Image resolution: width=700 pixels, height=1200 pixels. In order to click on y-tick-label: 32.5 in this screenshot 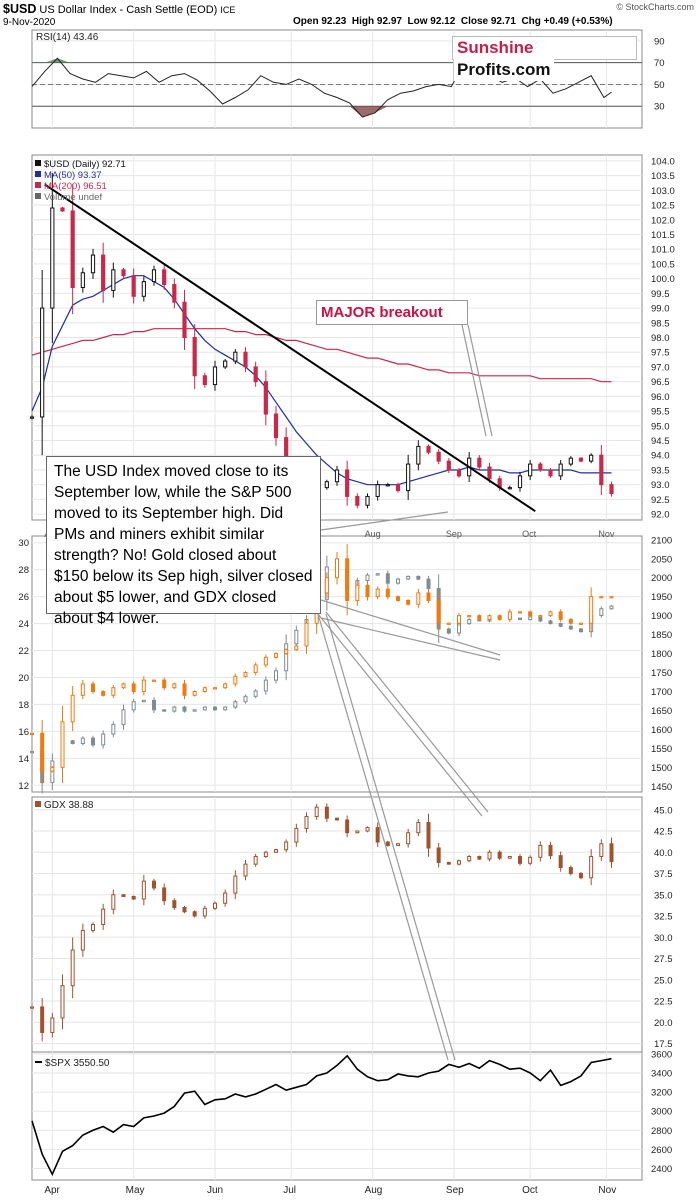, I will do `click(663, 917)`.